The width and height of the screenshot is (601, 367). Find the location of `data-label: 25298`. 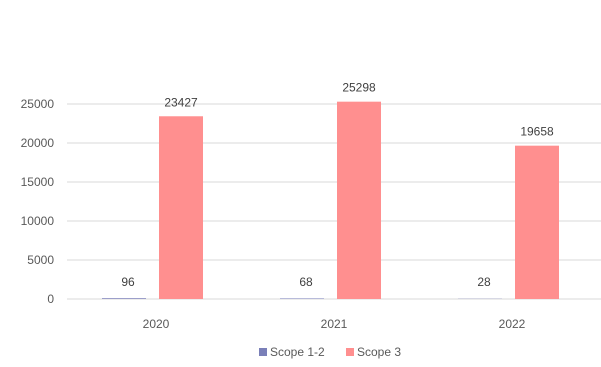

data-label: 25298 is located at coordinates (359, 88).